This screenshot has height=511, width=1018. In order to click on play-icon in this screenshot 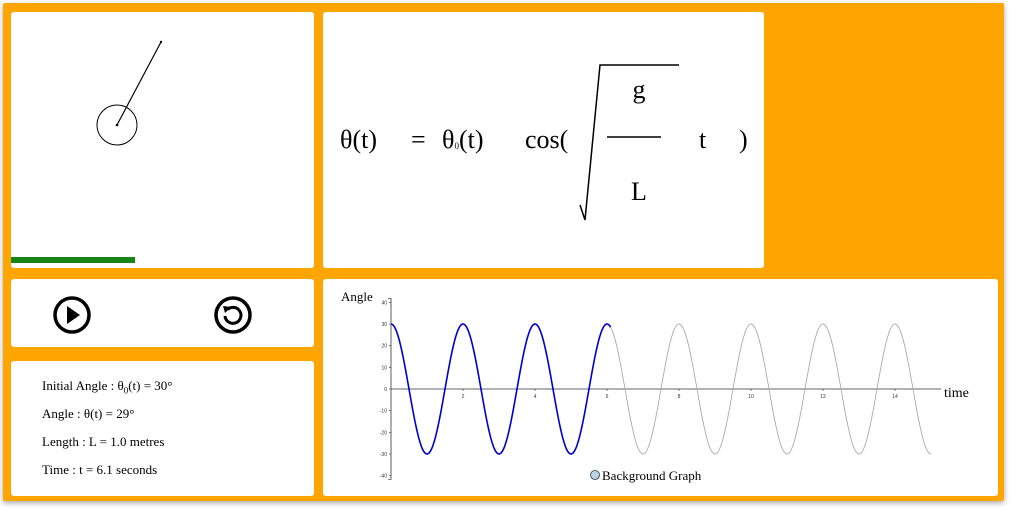, I will do `click(72, 315)`.